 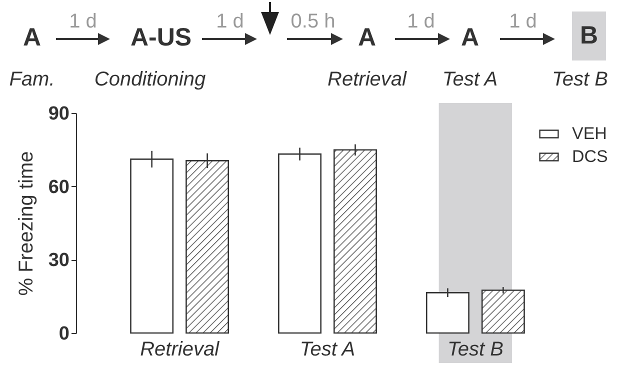 What do you see at coordinates (59, 114) in the screenshot?
I see `y-tick-label: 90` at bounding box center [59, 114].